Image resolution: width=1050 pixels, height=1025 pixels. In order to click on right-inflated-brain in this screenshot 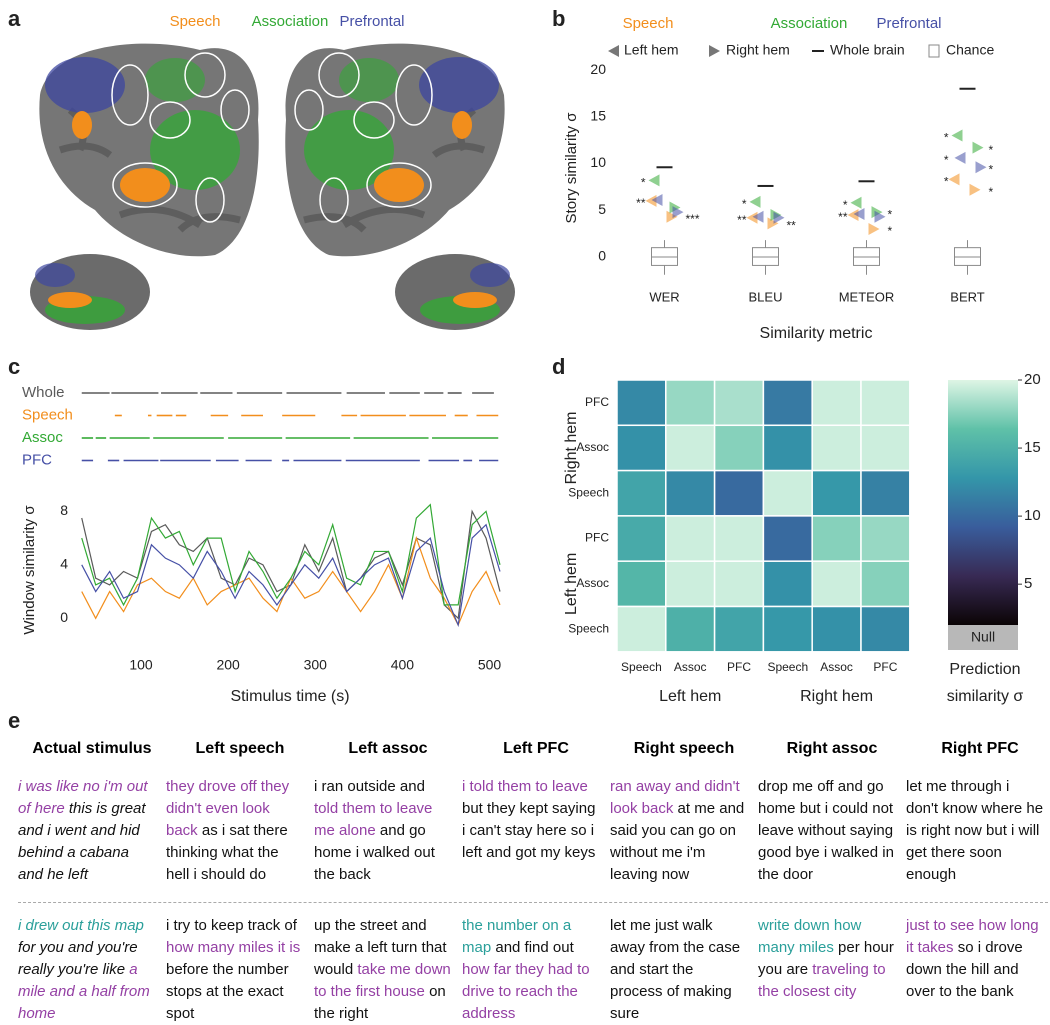, I will do `click(455, 292)`.